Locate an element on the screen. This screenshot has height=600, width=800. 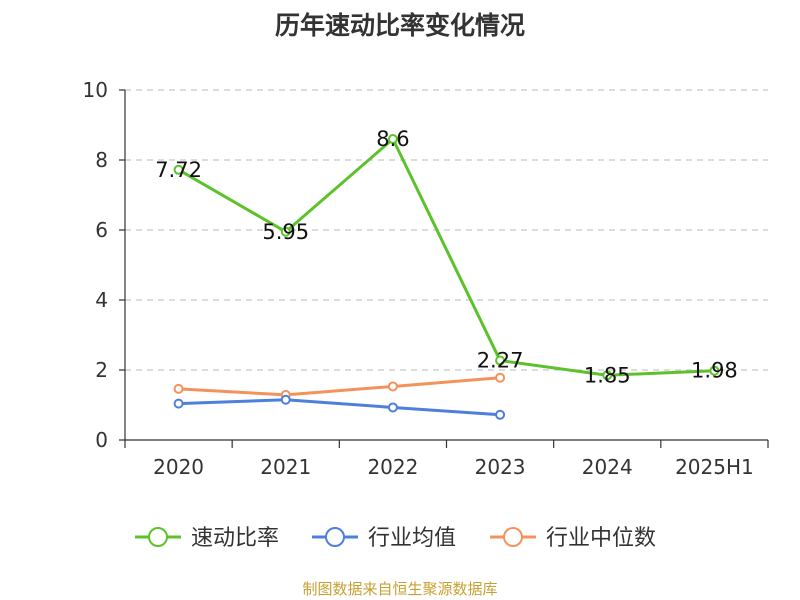
legend-label: 行业均值 is located at coordinates (412, 538).